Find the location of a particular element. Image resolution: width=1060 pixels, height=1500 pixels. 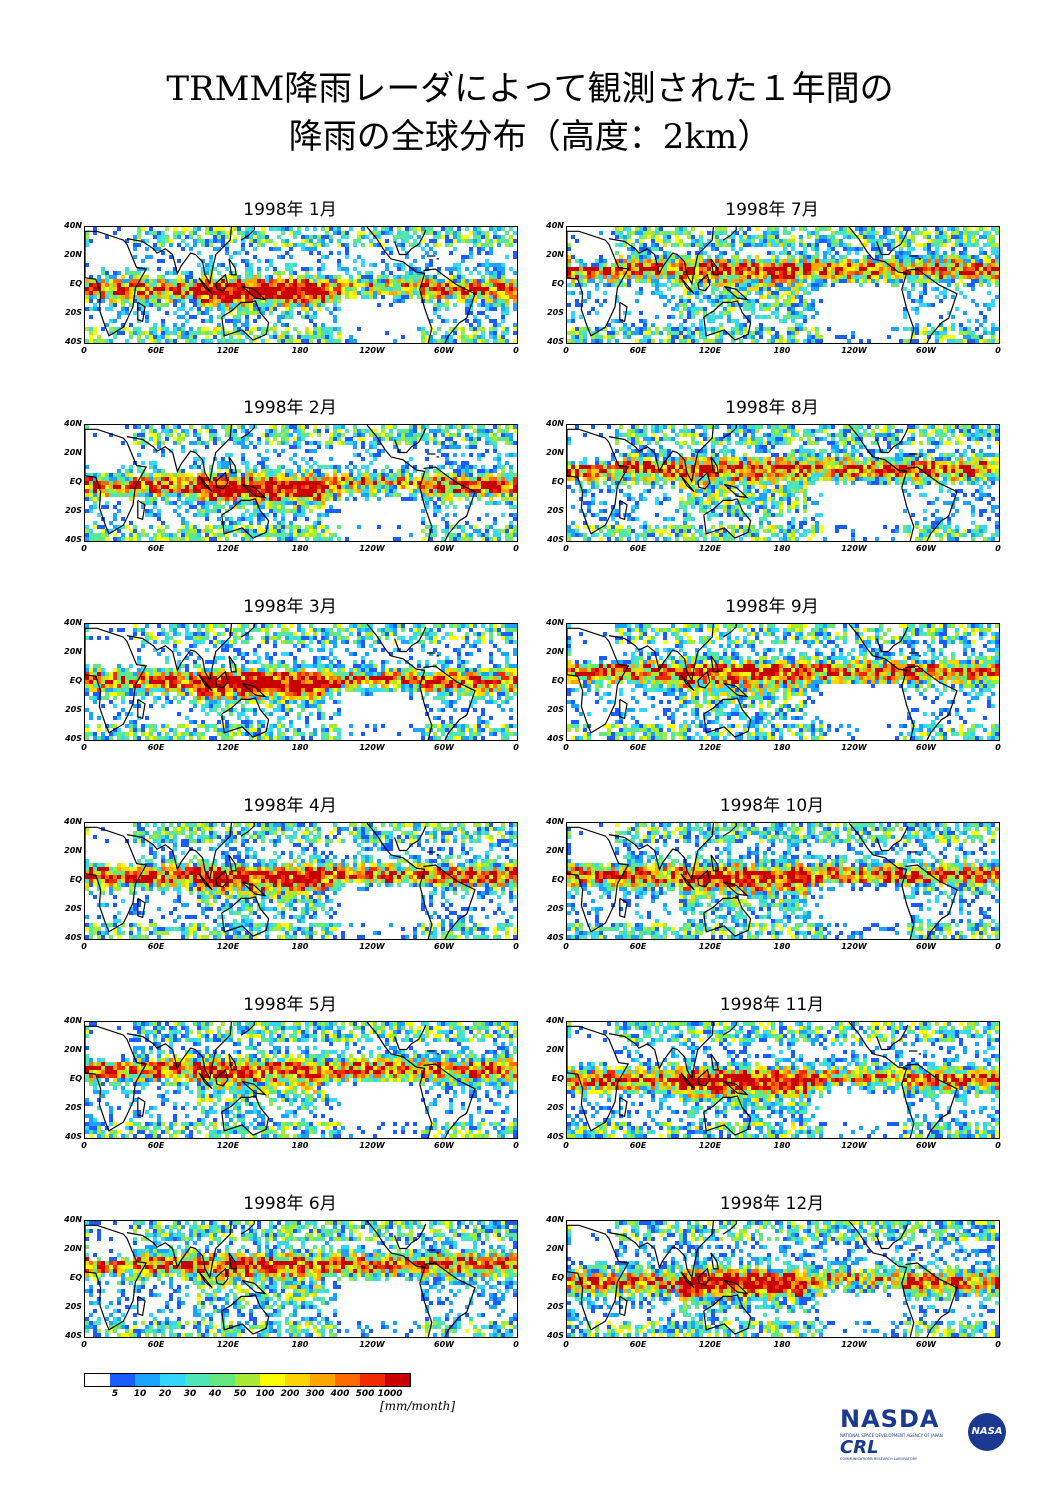

panel-title: 1998年 4月 is located at coordinates (290, 806).